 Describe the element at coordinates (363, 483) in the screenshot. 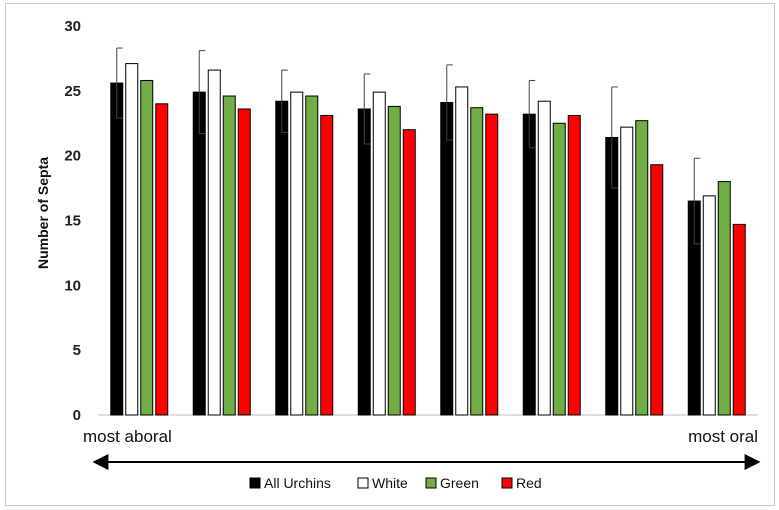

I see `legend-swatch-white` at that location.